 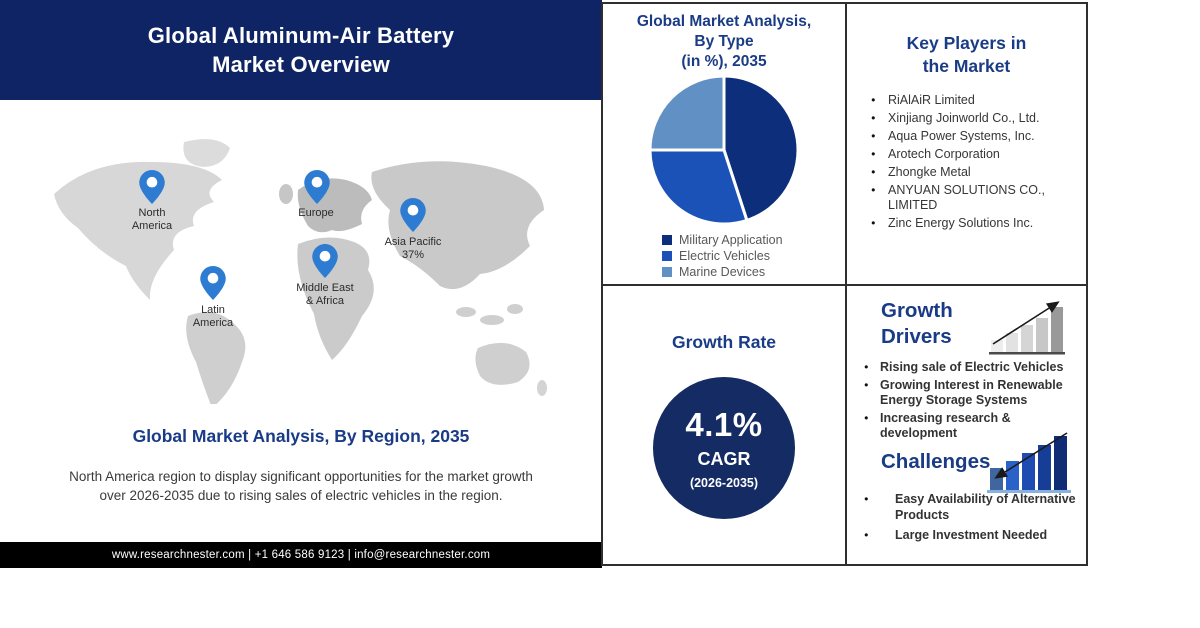 What do you see at coordinates (753, 240) in the screenshot?
I see `legend-item-military: Military Application` at bounding box center [753, 240].